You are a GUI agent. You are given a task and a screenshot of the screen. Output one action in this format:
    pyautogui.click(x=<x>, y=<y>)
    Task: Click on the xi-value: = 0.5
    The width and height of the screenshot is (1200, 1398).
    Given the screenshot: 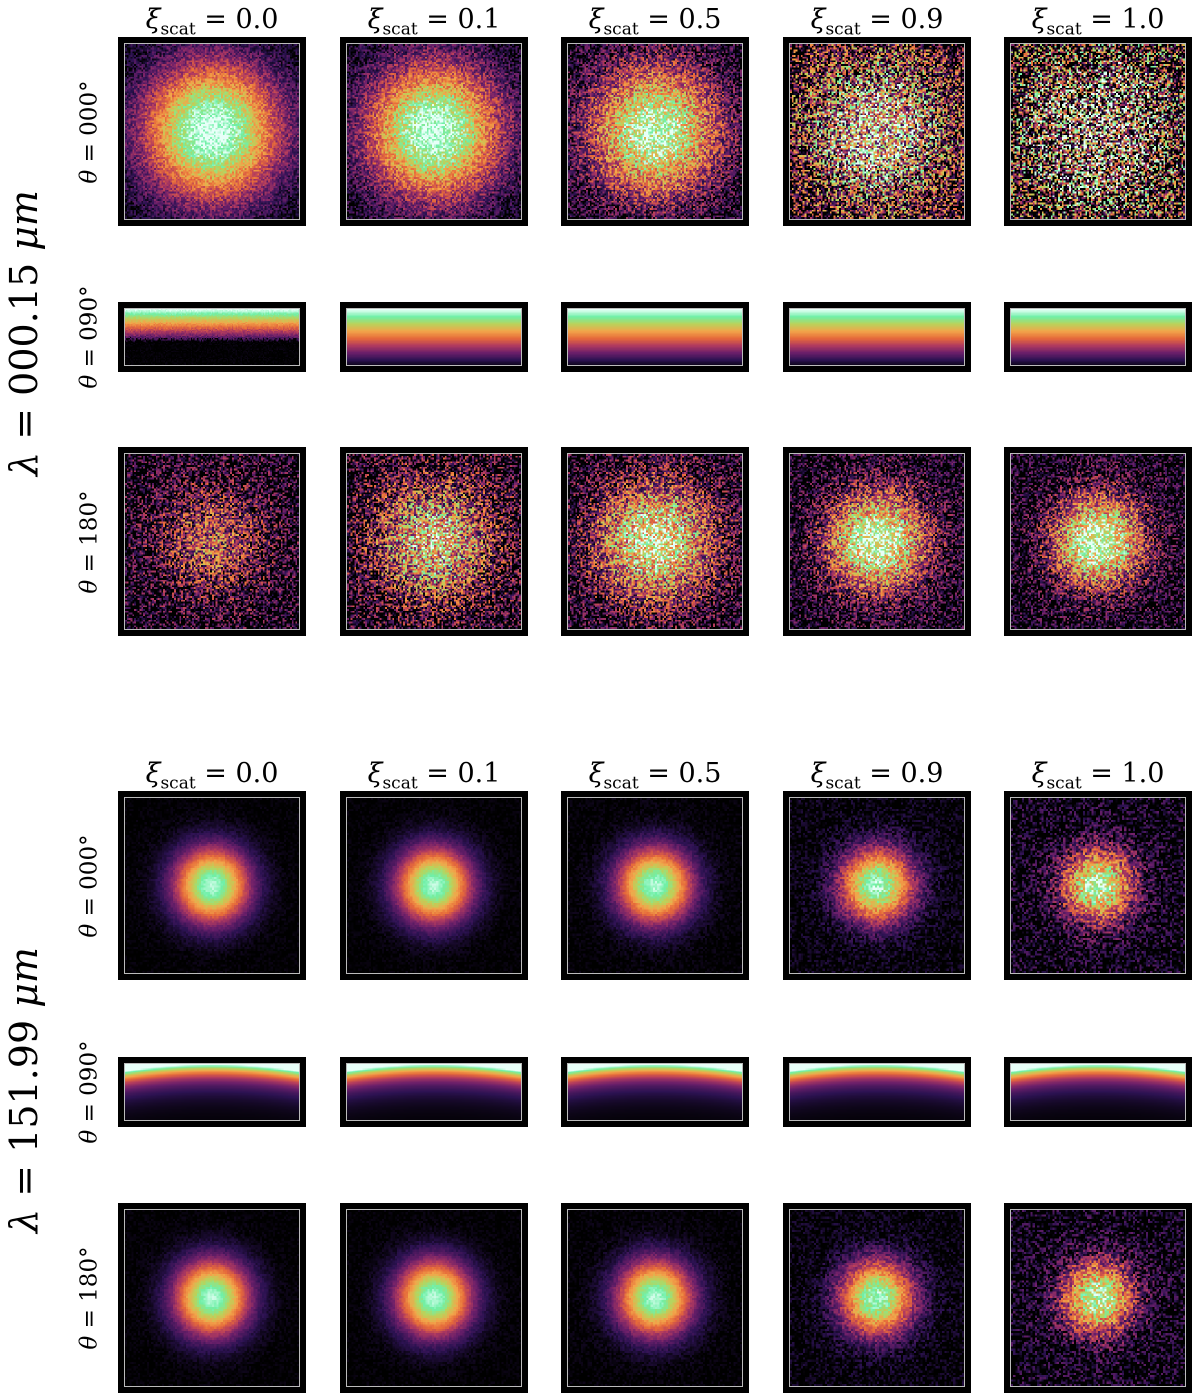 What is the action you would take?
    pyautogui.click(x=680, y=19)
    